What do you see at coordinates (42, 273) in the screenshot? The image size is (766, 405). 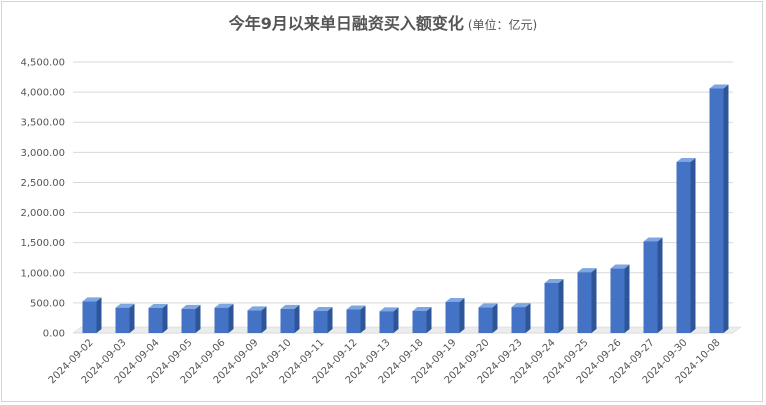 I see `y-tick-label: 1,000.00` at bounding box center [42, 273].